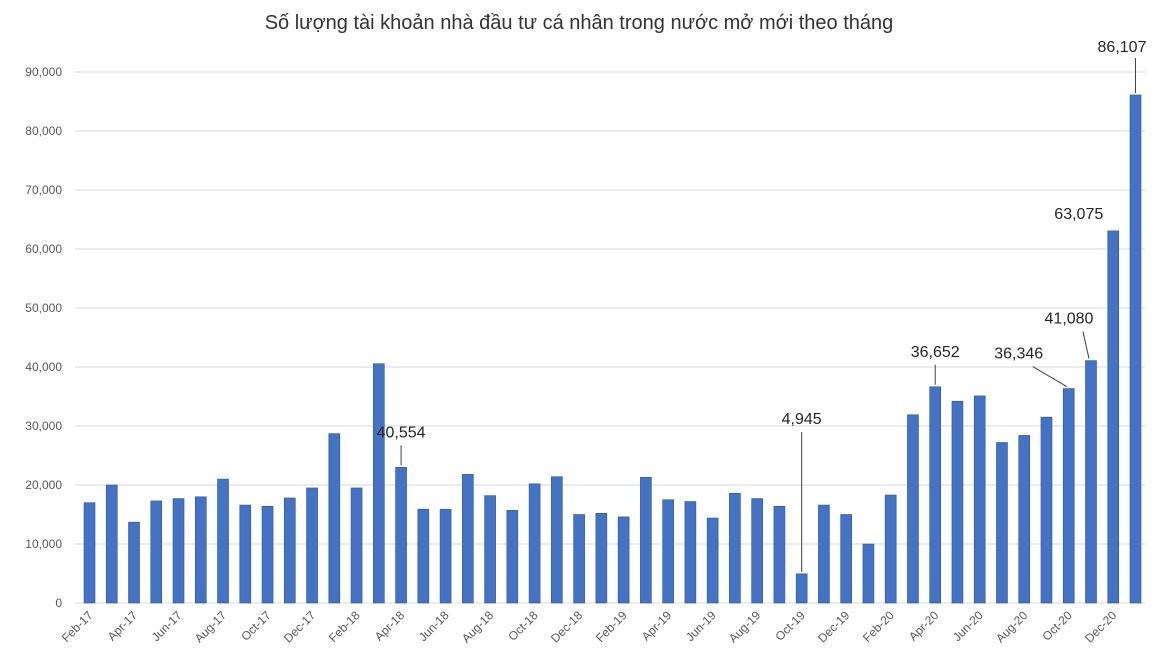 This screenshot has height=659, width=1158. I want to click on data-label: 4,945, so click(802, 419).